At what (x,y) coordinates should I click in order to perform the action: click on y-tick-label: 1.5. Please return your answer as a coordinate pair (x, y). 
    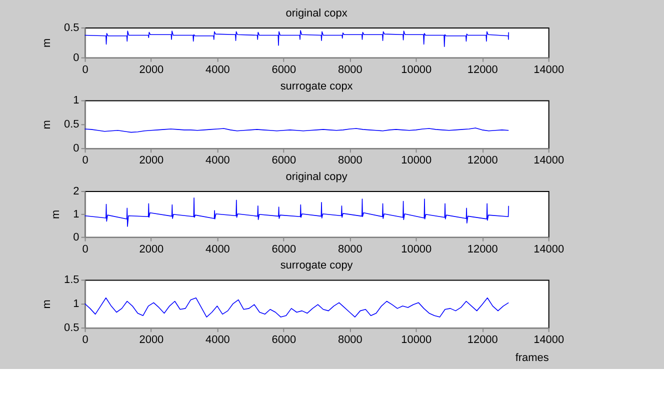
    Looking at the image, I should click on (72, 280).